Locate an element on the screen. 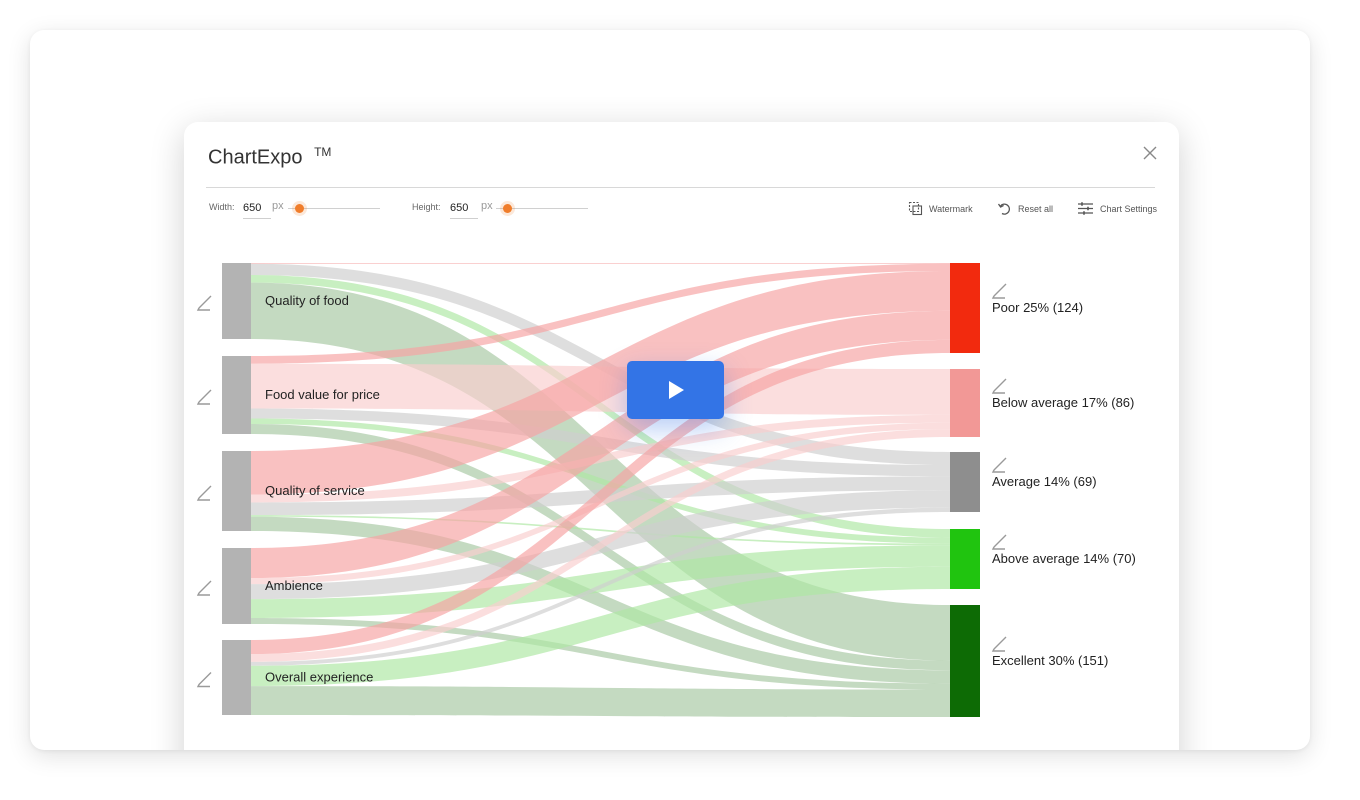 The image size is (1360, 800). source-label: Overall experience is located at coordinates (319, 677).